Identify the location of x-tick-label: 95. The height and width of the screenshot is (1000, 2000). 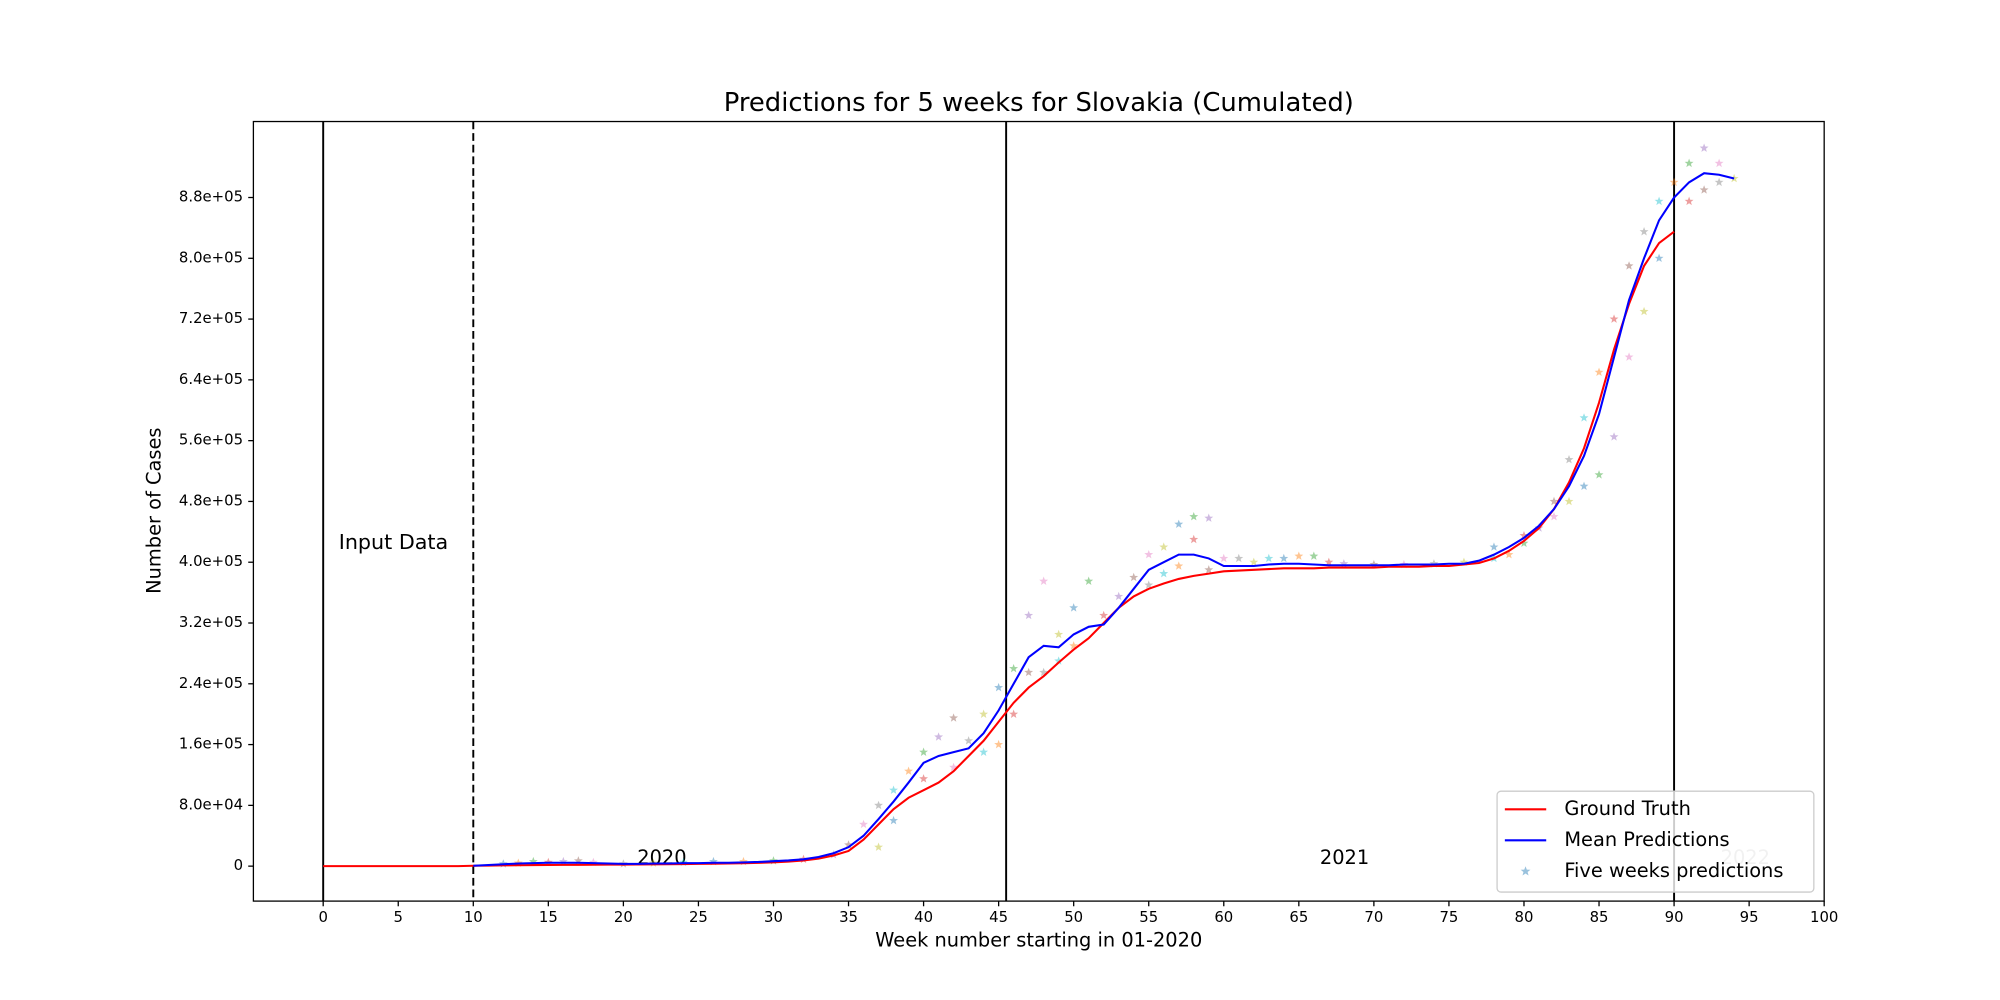
(1749, 917).